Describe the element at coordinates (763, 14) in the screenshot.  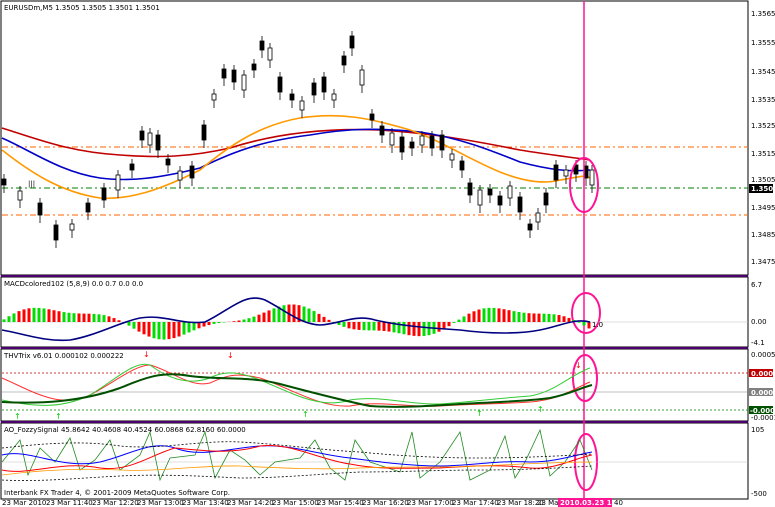
I see `price-tick: 1.3565` at that location.